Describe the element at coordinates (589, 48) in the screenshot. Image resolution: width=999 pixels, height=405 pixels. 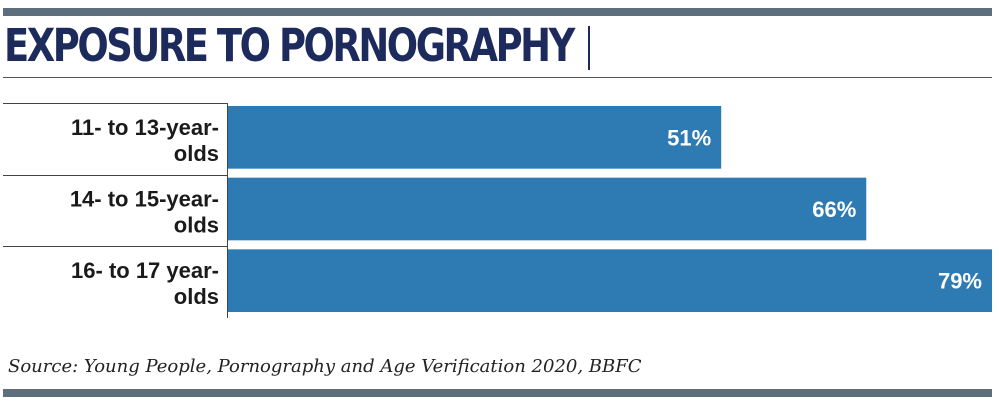
I see `title-cursor` at that location.